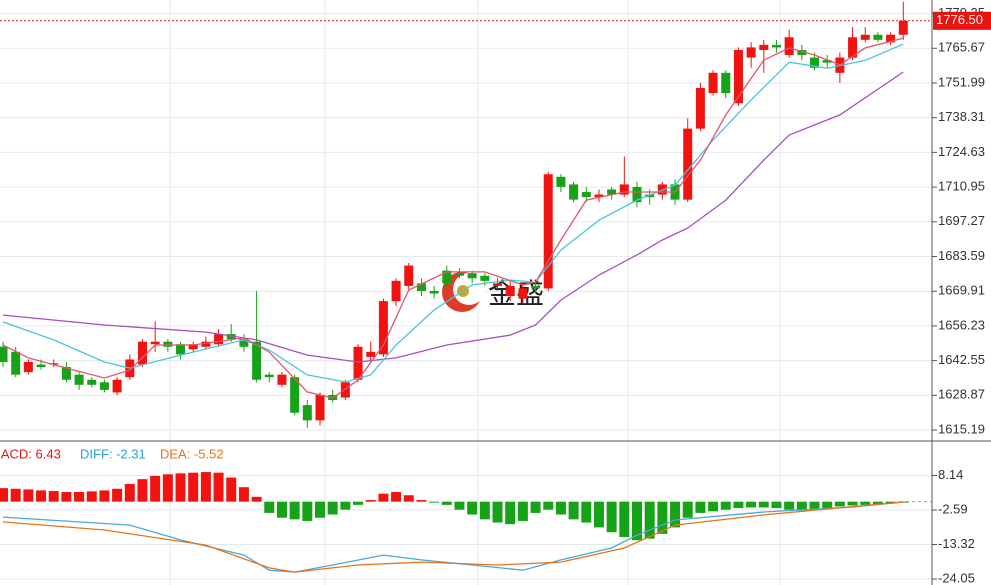 The width and height of the screenshot is (991, 585). I want to click on y-tick-label: -13.32, so click(956, 543).